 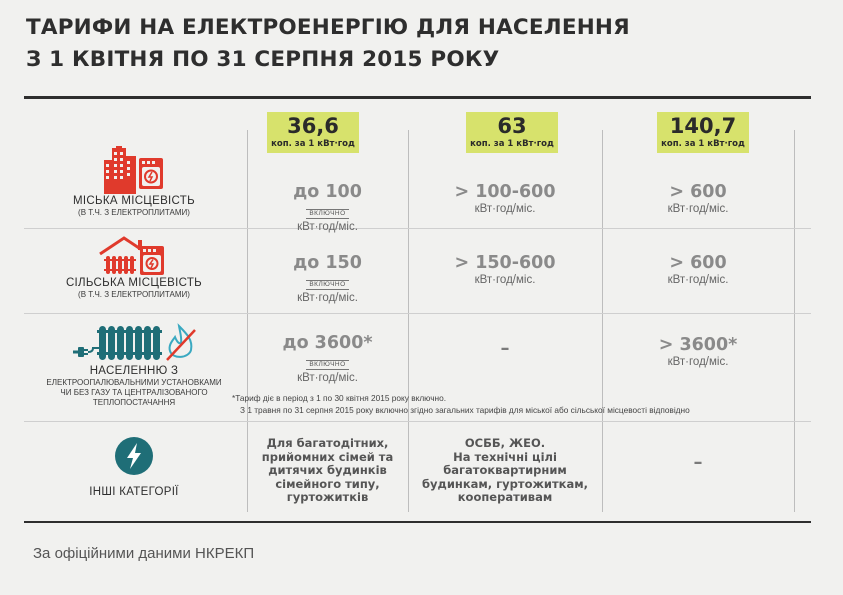 I want to click on category-city-sub: (В Т.Ч. З ЕЛЕКТРОПЛИТАМИ), so click(x=134, y=212).